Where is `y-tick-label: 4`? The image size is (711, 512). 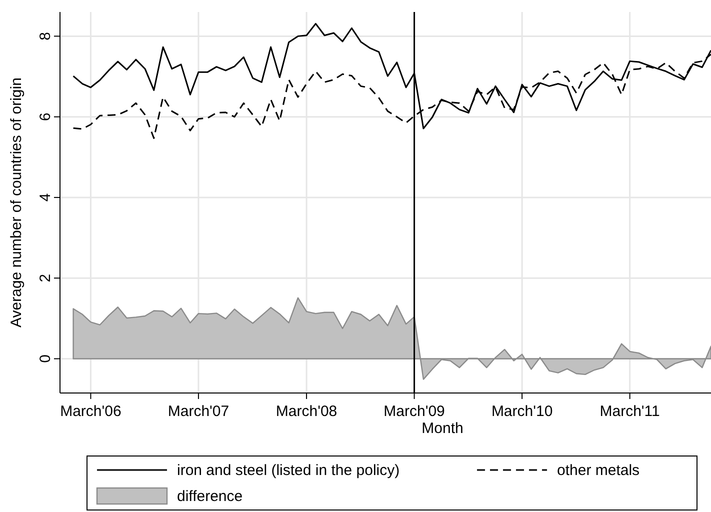 y-tick-label: 4 is located at coordinates (45, 197).